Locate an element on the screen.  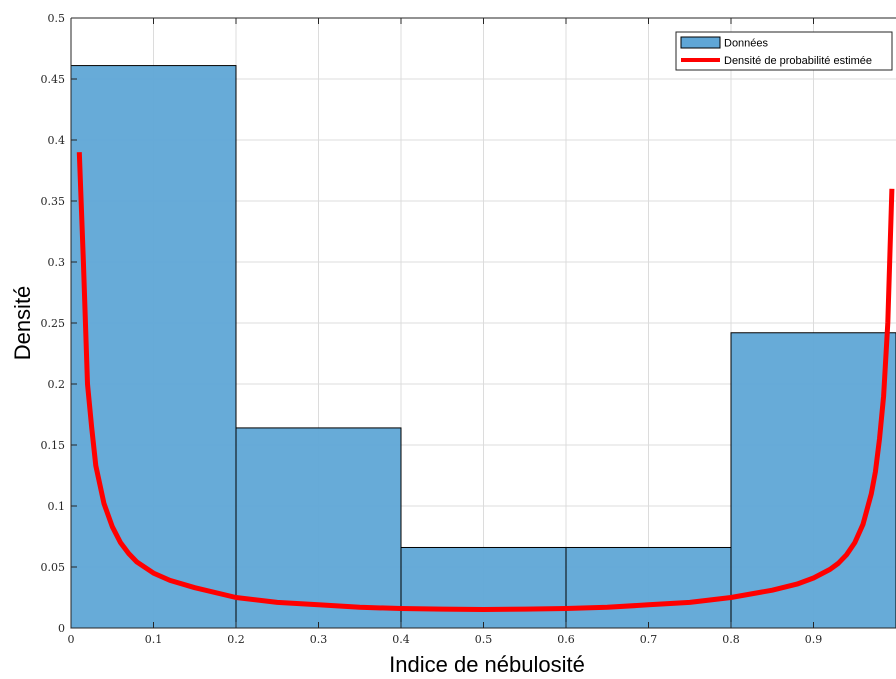
x-tick-label: 0.4 is located at coordinates (401, 639).